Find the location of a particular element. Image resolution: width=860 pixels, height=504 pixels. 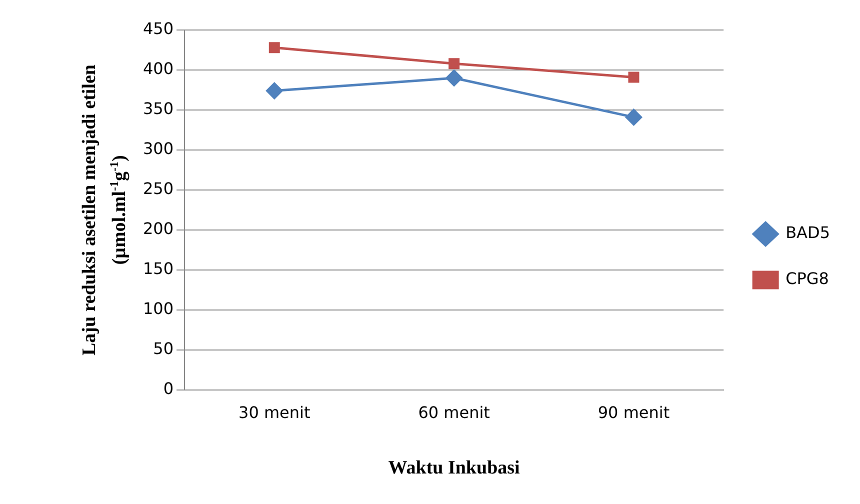

y-tick-label: 100 is located at coordinates (158, 308).